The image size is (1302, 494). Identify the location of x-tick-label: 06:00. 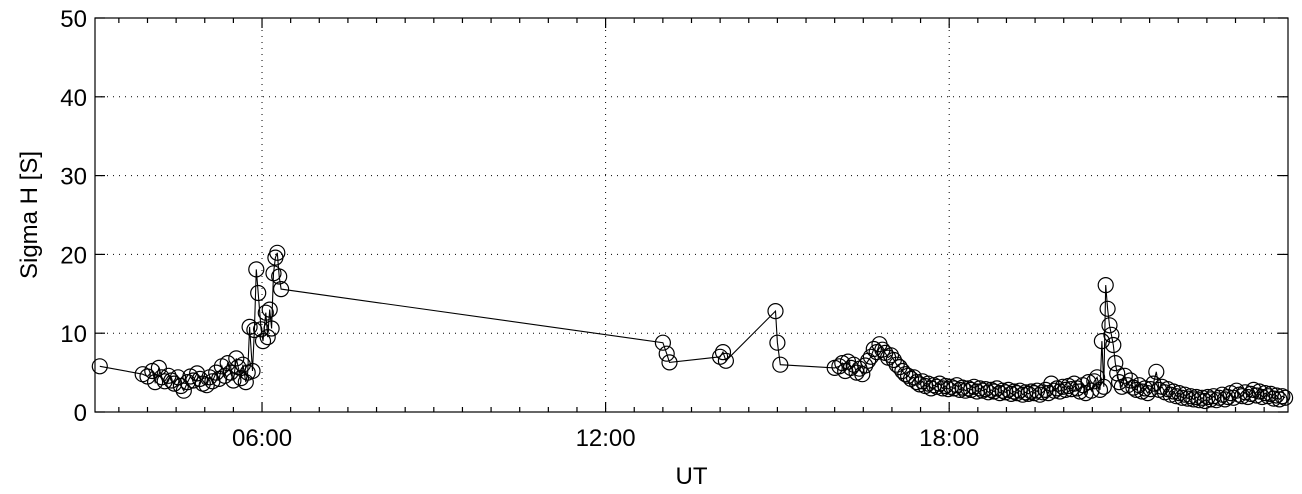
(262, 438).